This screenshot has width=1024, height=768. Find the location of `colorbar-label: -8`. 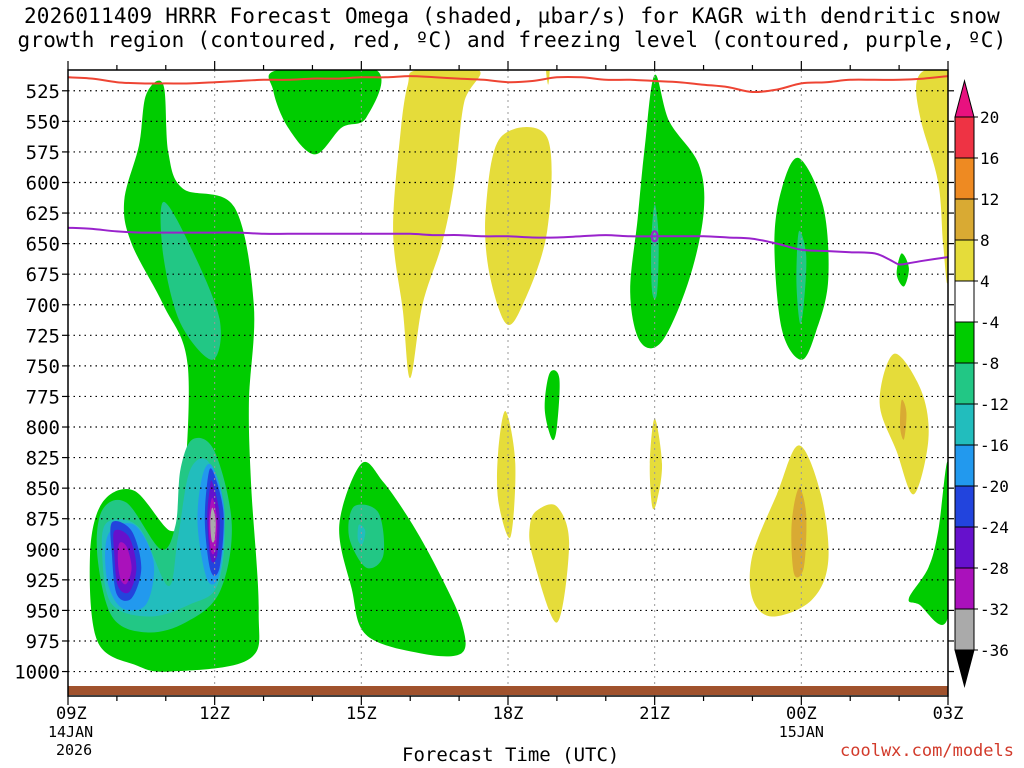

colorbar-label: -8 is located at coordinates (989, 363).